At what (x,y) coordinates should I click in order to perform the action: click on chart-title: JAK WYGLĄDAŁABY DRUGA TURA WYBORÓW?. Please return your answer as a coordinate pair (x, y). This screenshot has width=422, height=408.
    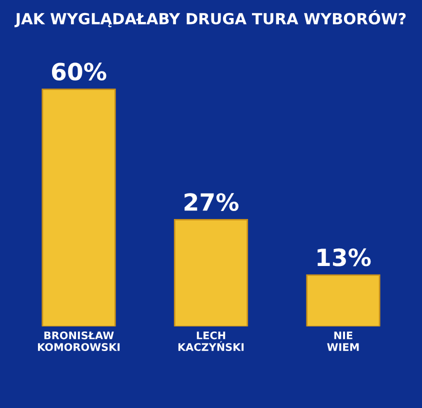
    Looking at the image, I should click on (210, 19).